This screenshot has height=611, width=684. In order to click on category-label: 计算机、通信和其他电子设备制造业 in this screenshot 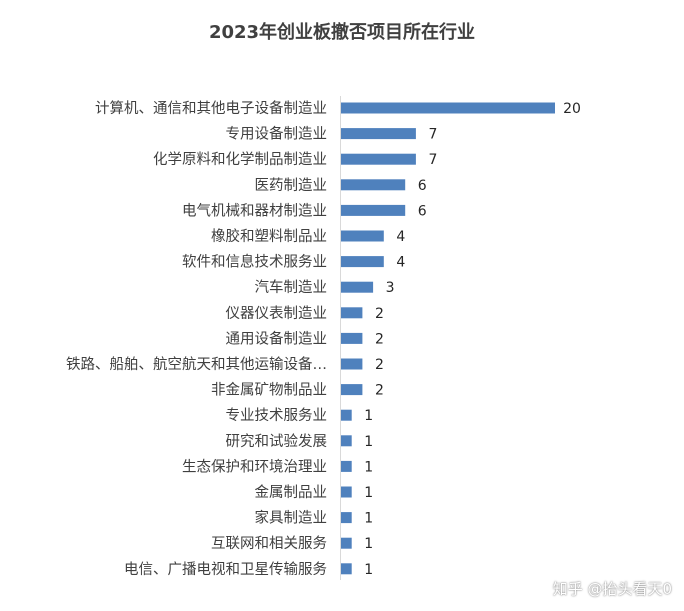, I will do `click(211, 108)`.